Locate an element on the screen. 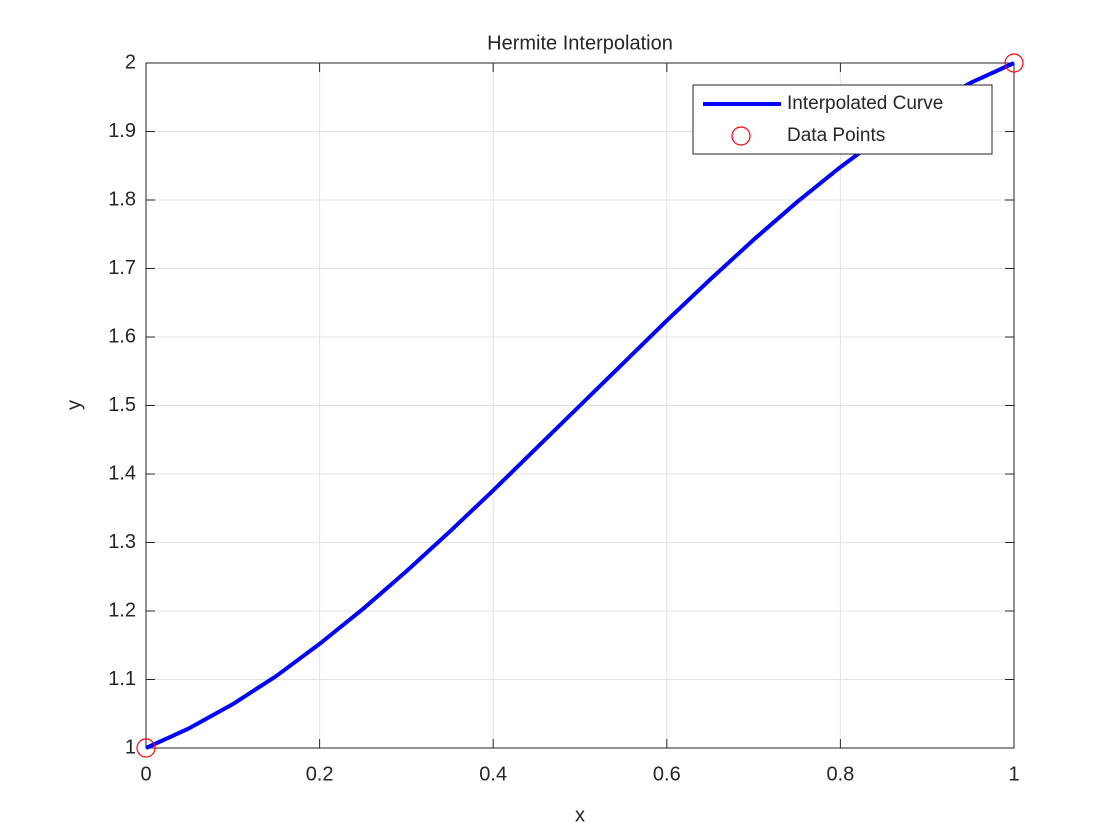  x-tick-label: 0.6 is located at coordinates (667, 774).